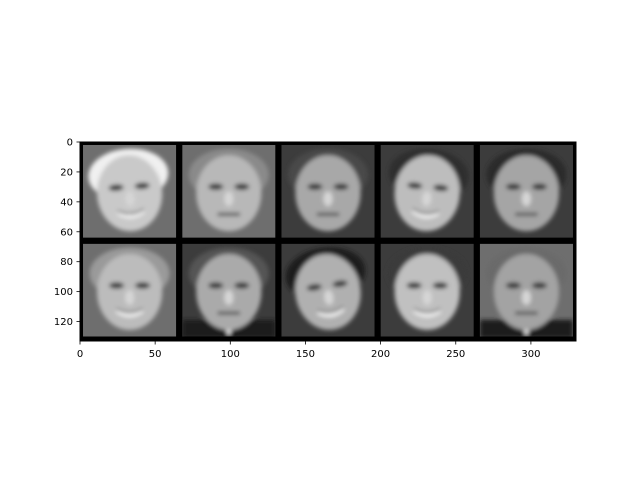  Describe the element at coordinates (530, 354) in the screenshot. I see `x-tick-label: 300` at that location.